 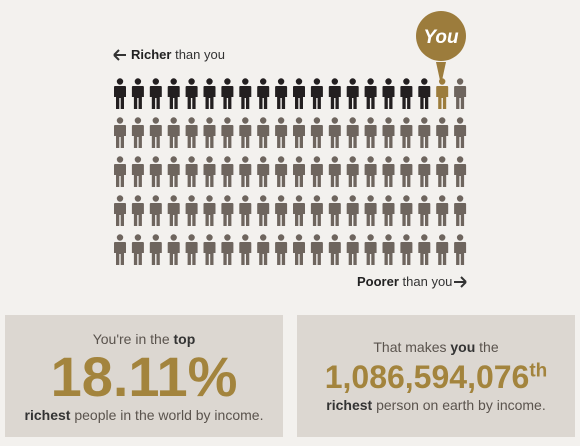 I want to click on text: the, so click(x=489, y=347).